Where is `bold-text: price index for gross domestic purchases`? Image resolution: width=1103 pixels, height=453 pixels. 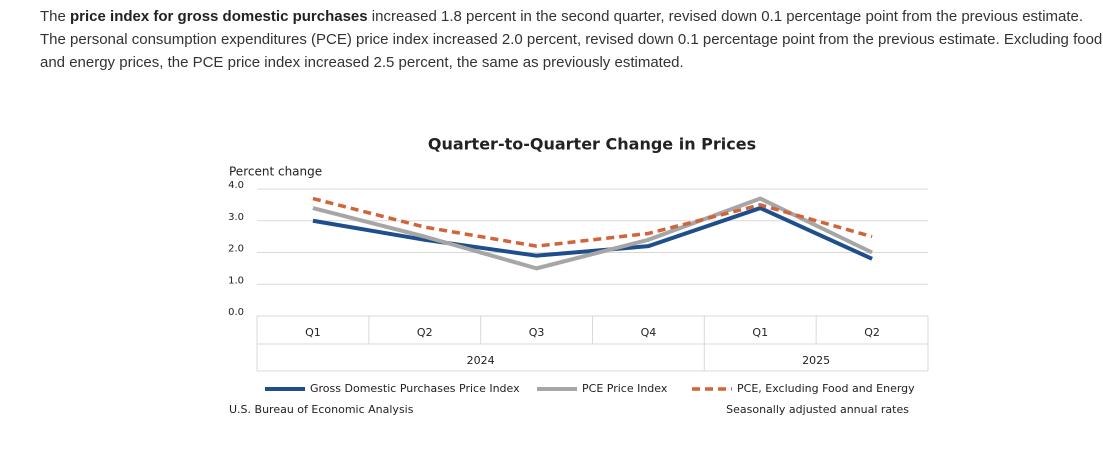 bold-text: price index for gross domestic purchases is located at coordinates (219, 16).